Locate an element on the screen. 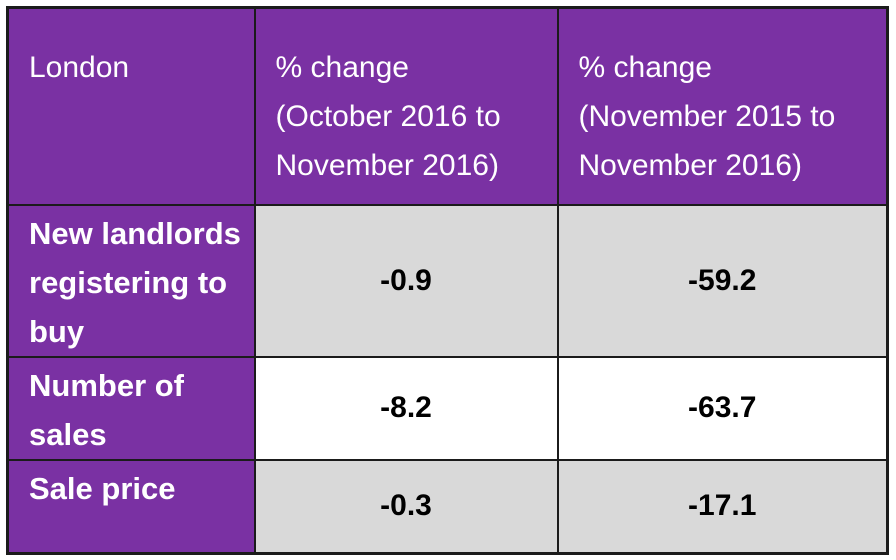 This screenshot has width=896, height=560. value-number-of-sales-mom: -8.2 is located at coordinates (406, 408).